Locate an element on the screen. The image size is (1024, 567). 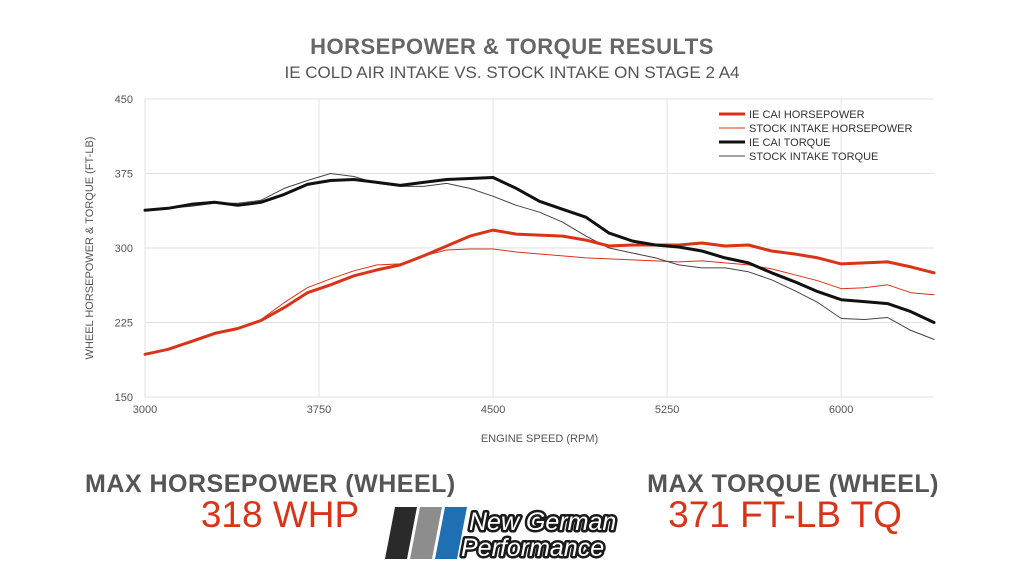
new-german-performance-logo: New German Performance is located at coordinates (502, 533).